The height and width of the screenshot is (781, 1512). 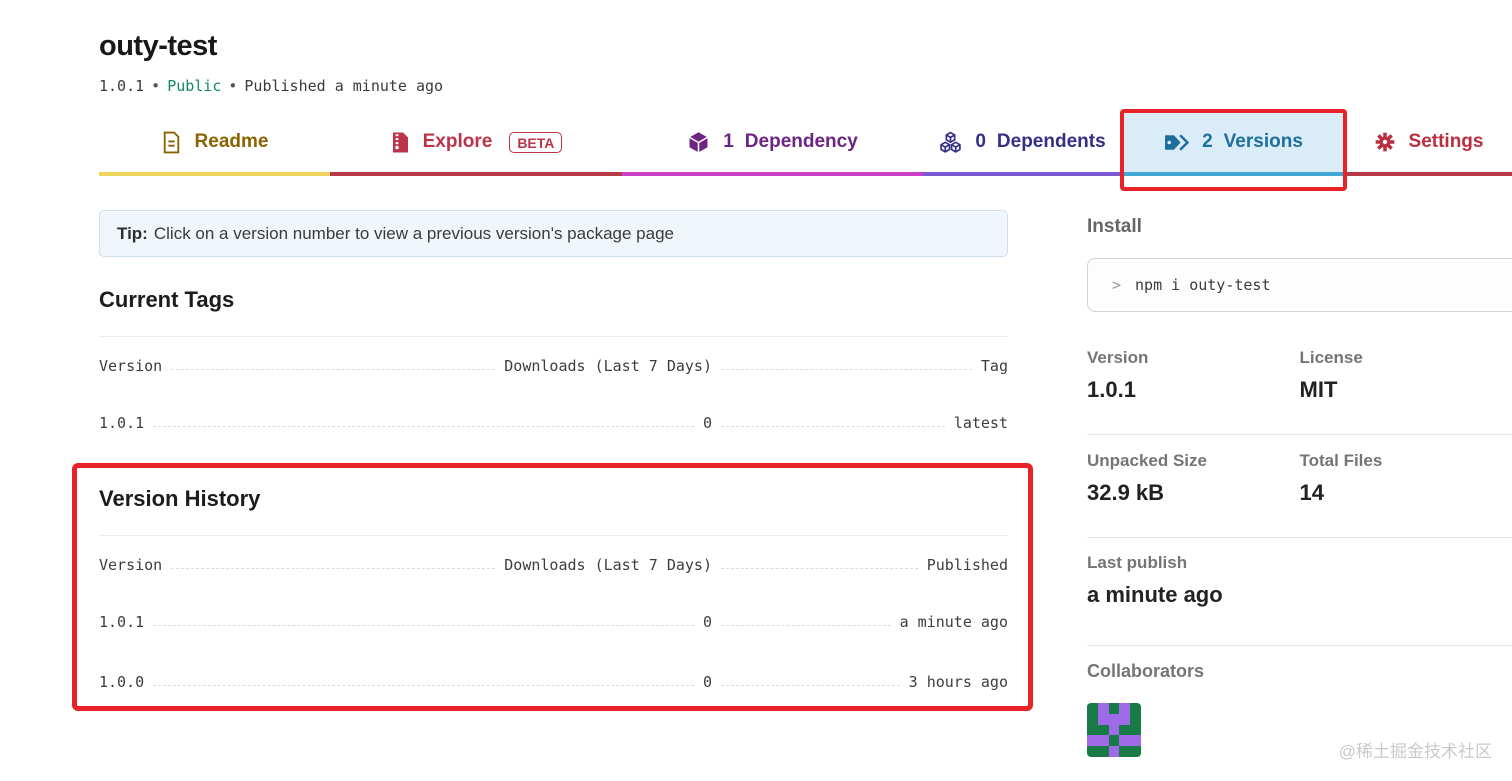 What do you see at coordinates (1177, 142) in the screenshot?
I see `tag-icon` at bounding box center [1177, 142].